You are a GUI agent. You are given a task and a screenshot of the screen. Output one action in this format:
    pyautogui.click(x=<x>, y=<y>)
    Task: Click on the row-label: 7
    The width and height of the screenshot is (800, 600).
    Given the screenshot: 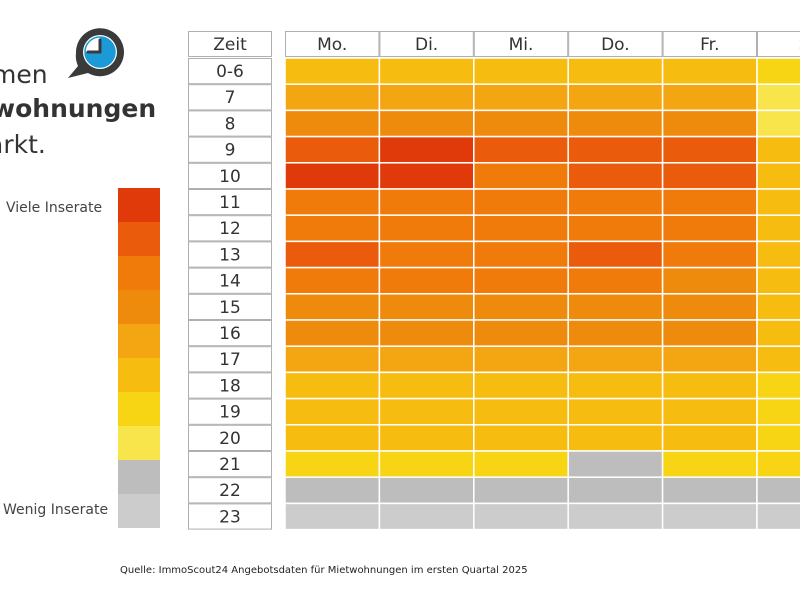 What is the action you would take?
    pyautogui.click(x=230, y=98)
    